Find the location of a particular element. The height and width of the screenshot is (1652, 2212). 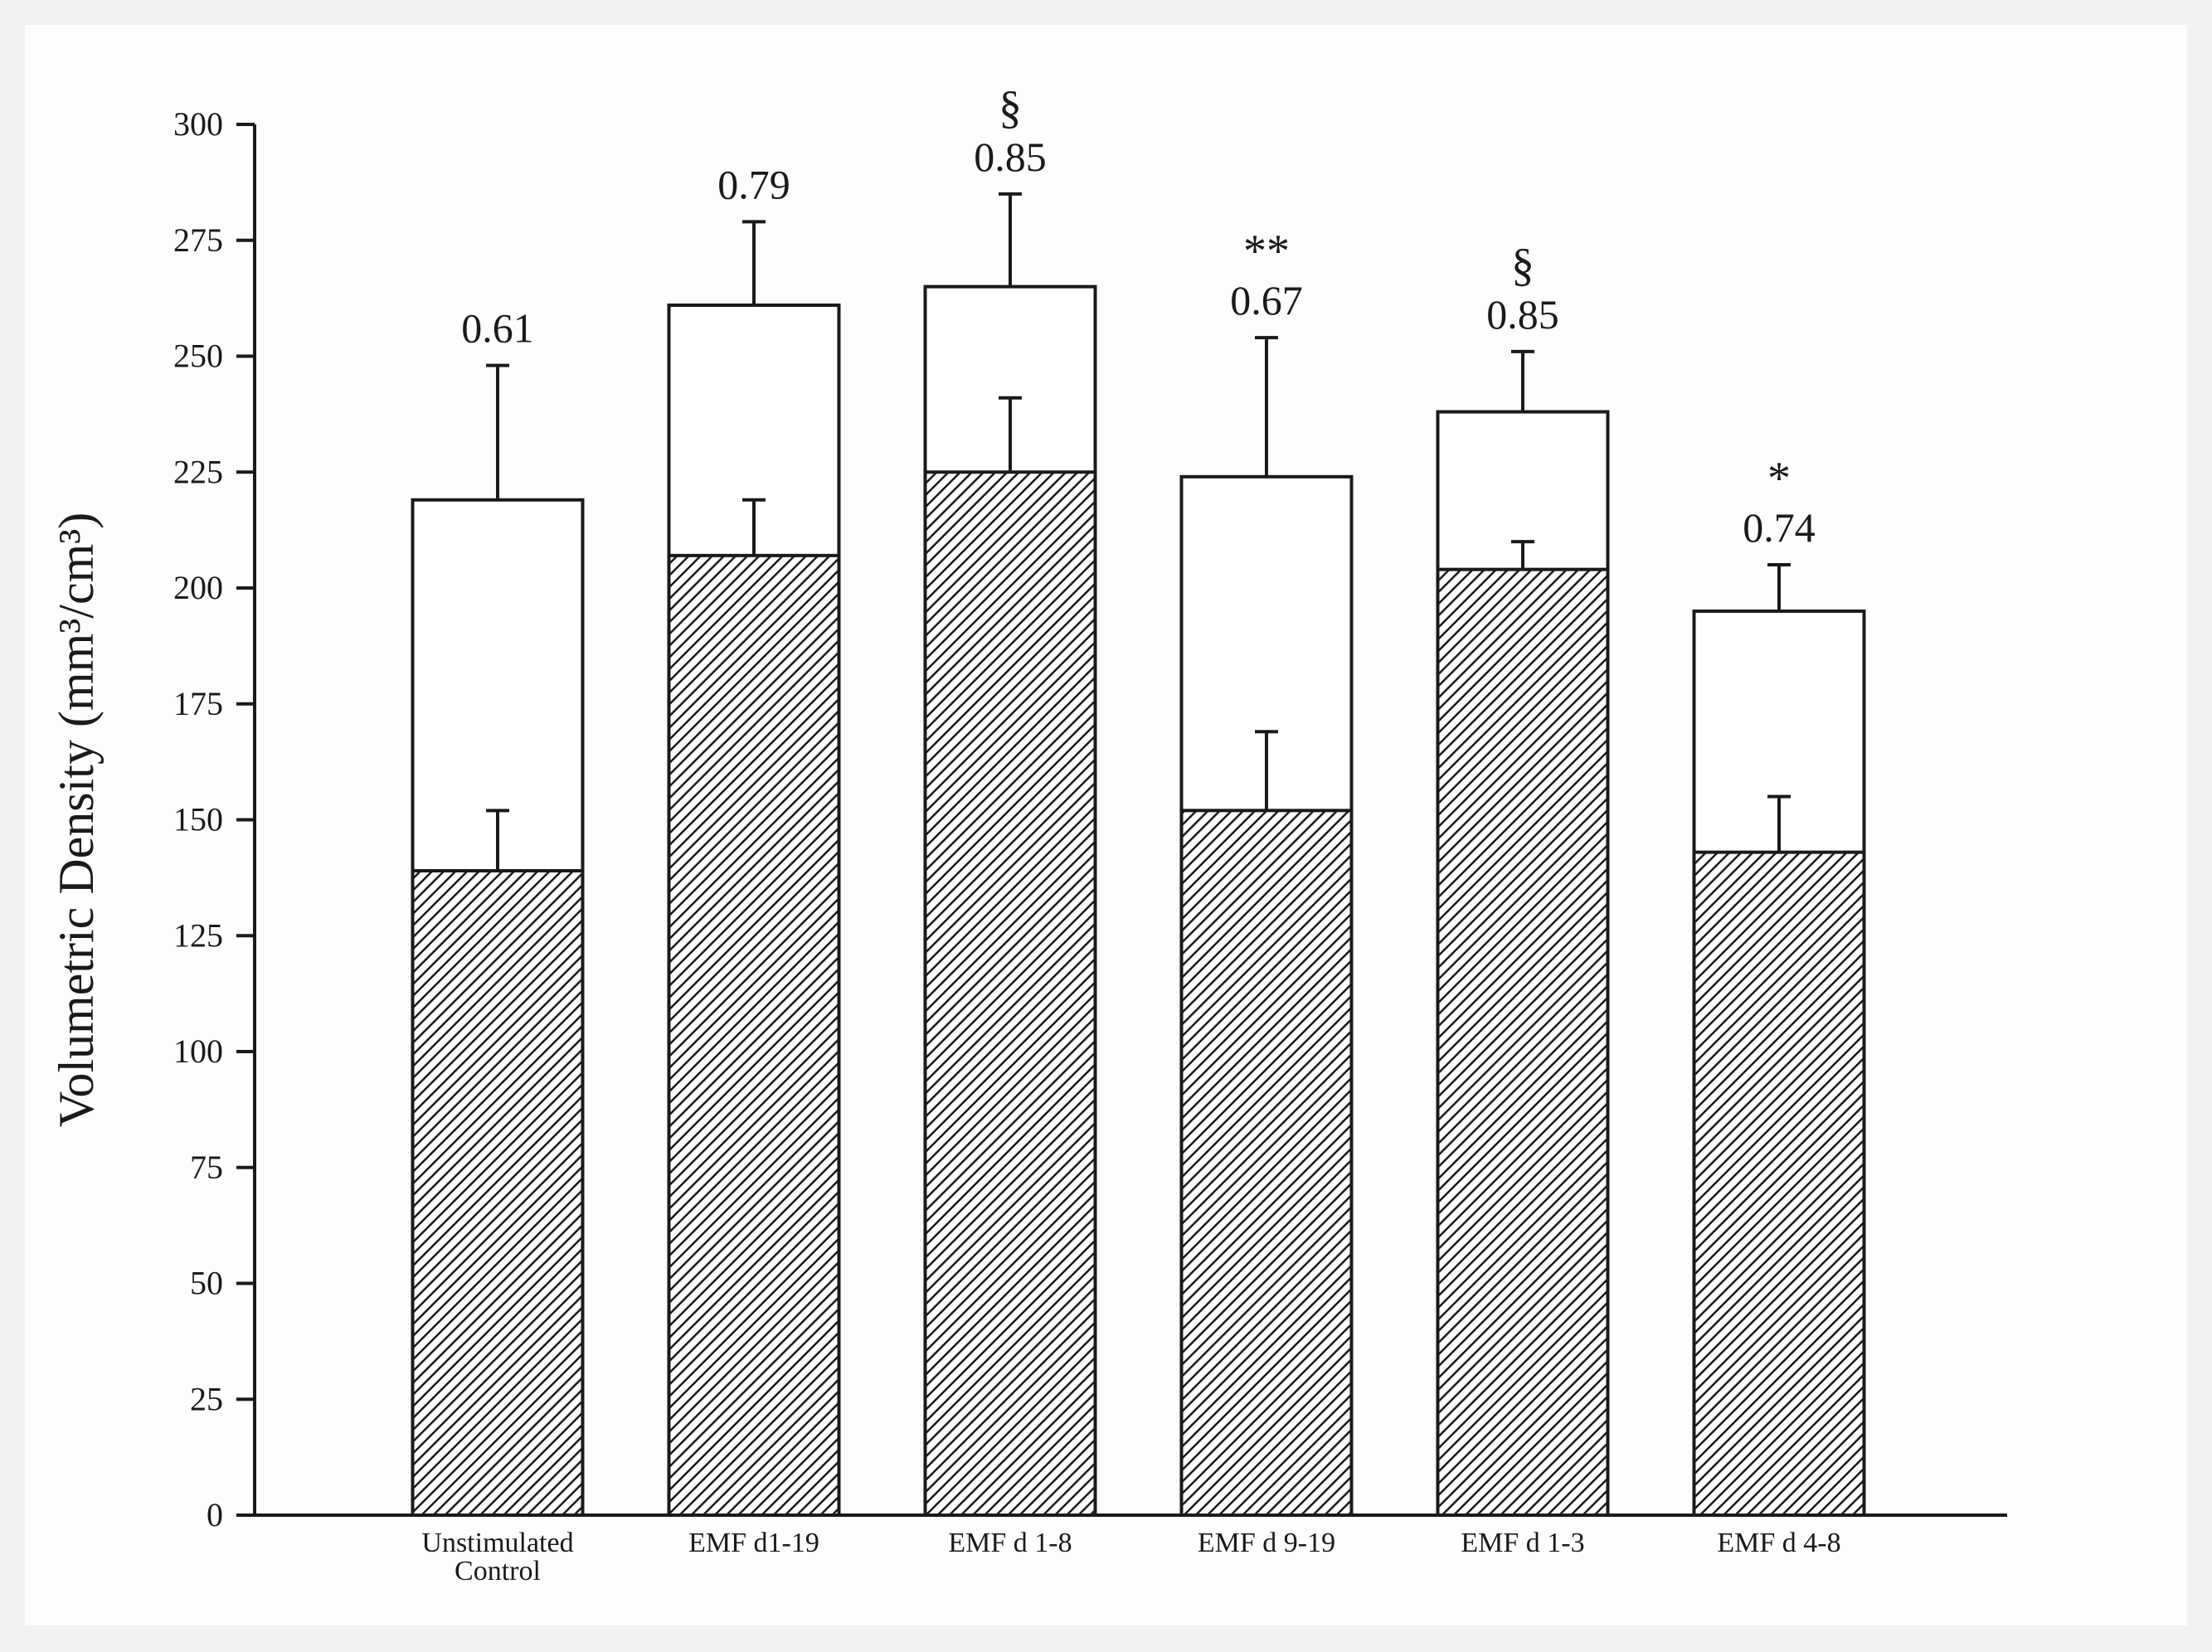

y-tick-label: 275 is located at coordinates (198, 240).